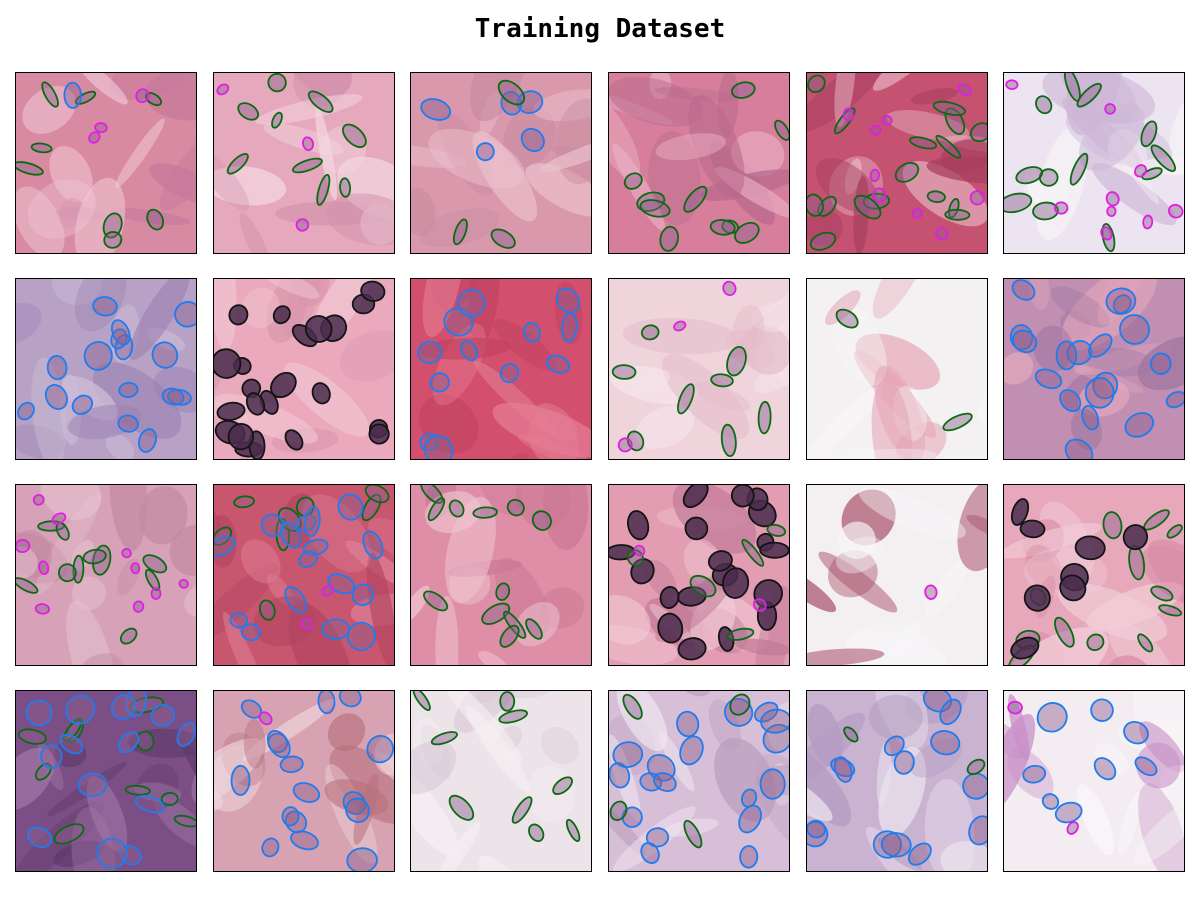  What do you see at coordinates (897, 369) in the screenshot?
I see `tissue-tile-r2-c5` at bounding box center [897, 369].